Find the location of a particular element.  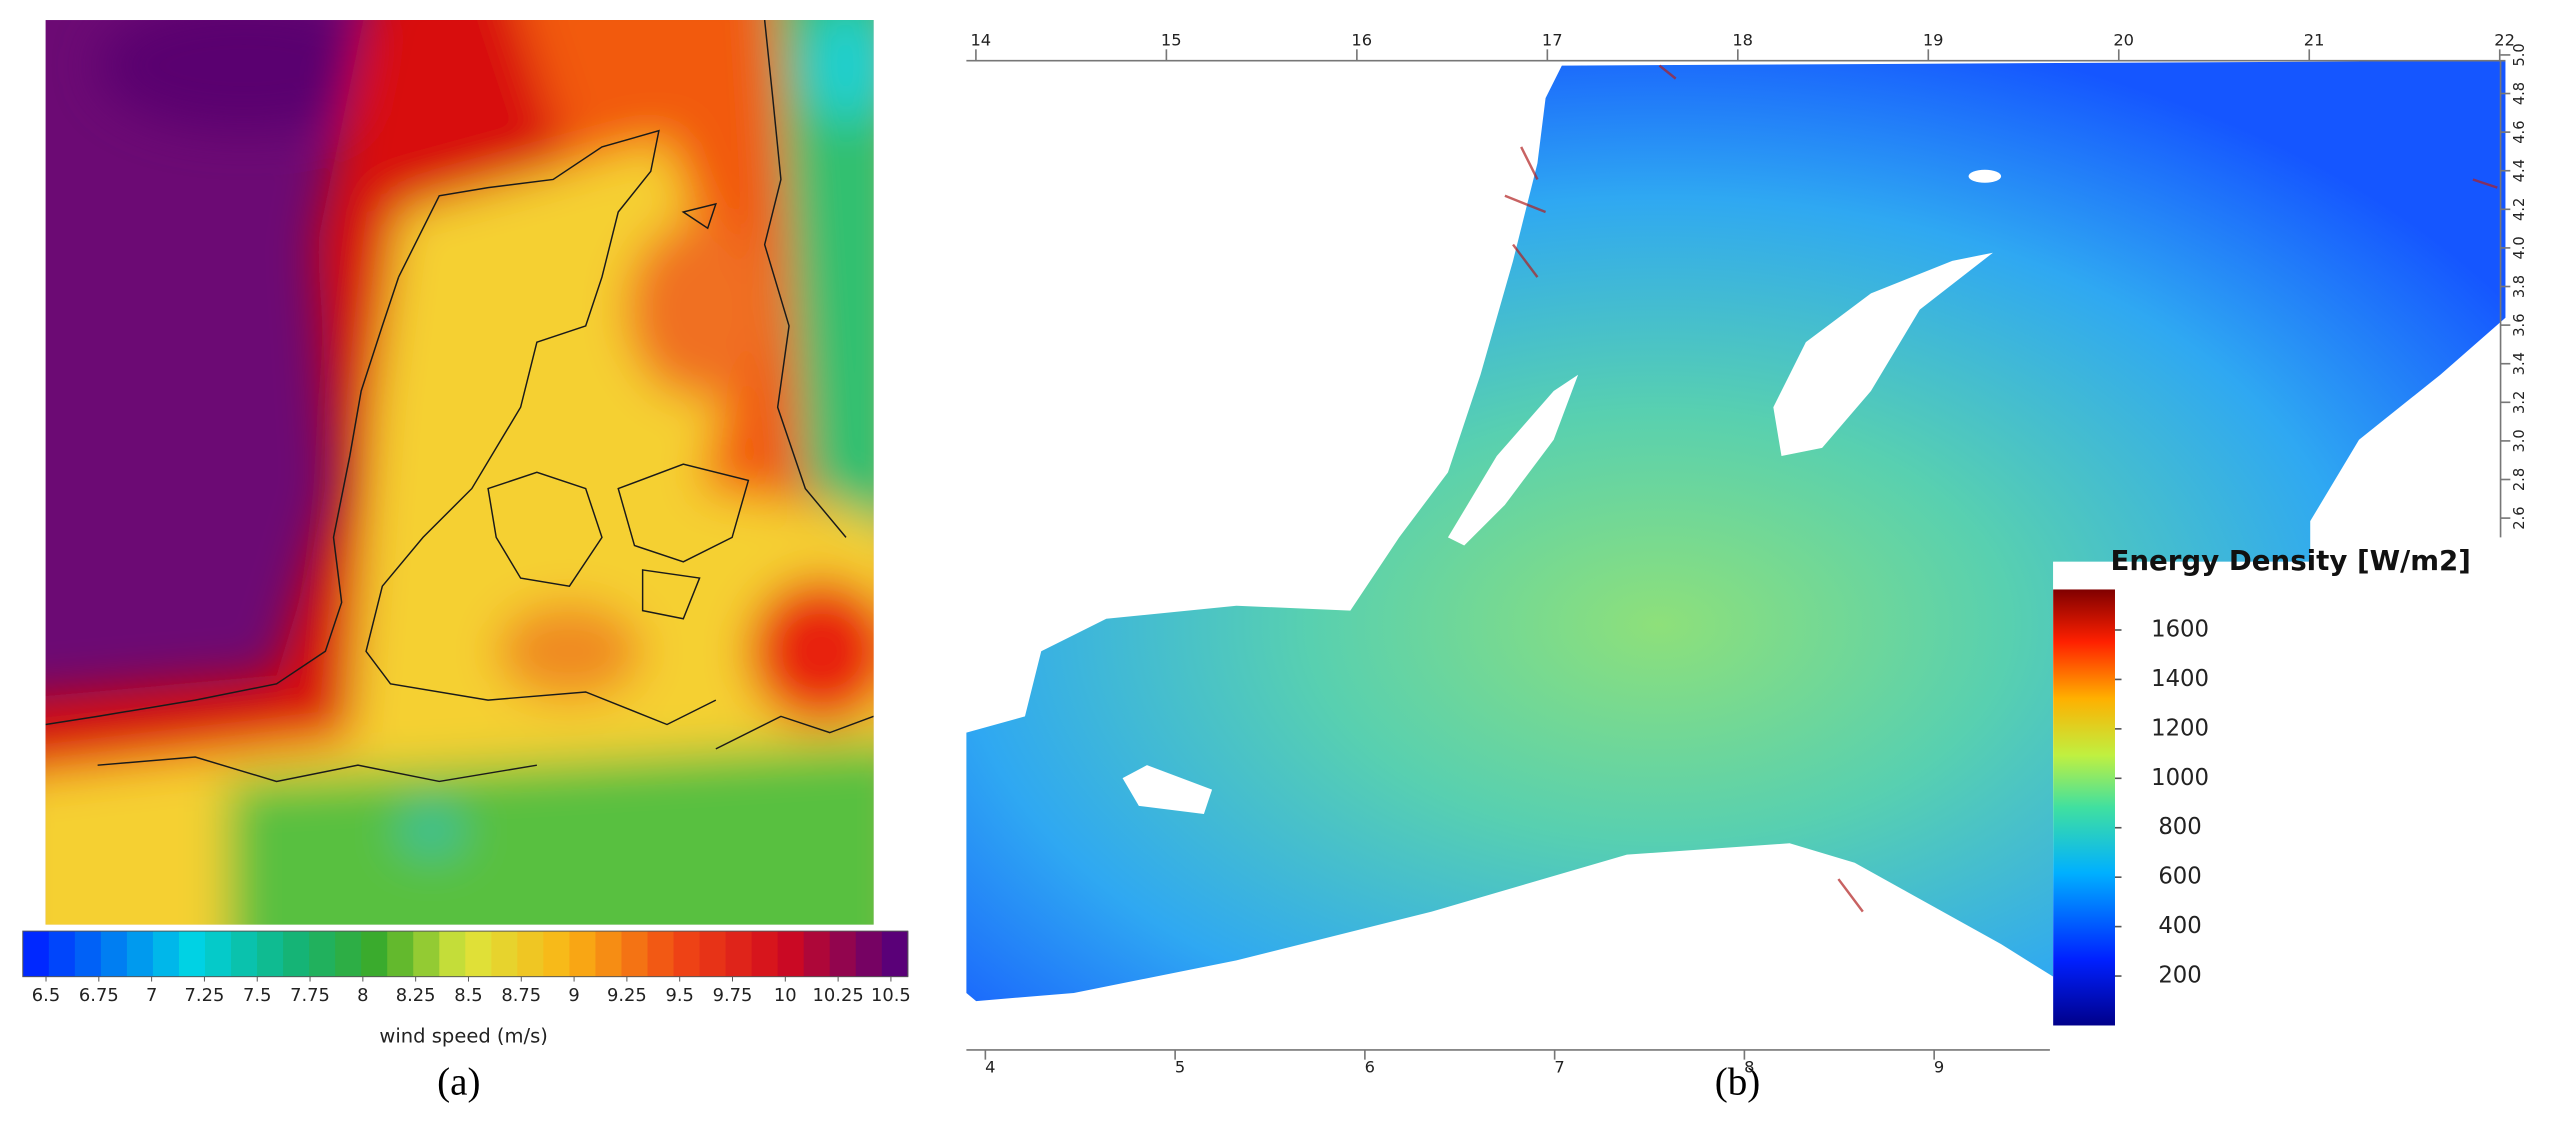

colorbar-b-tick-label: 800 is located at coordinates (2179, 827).